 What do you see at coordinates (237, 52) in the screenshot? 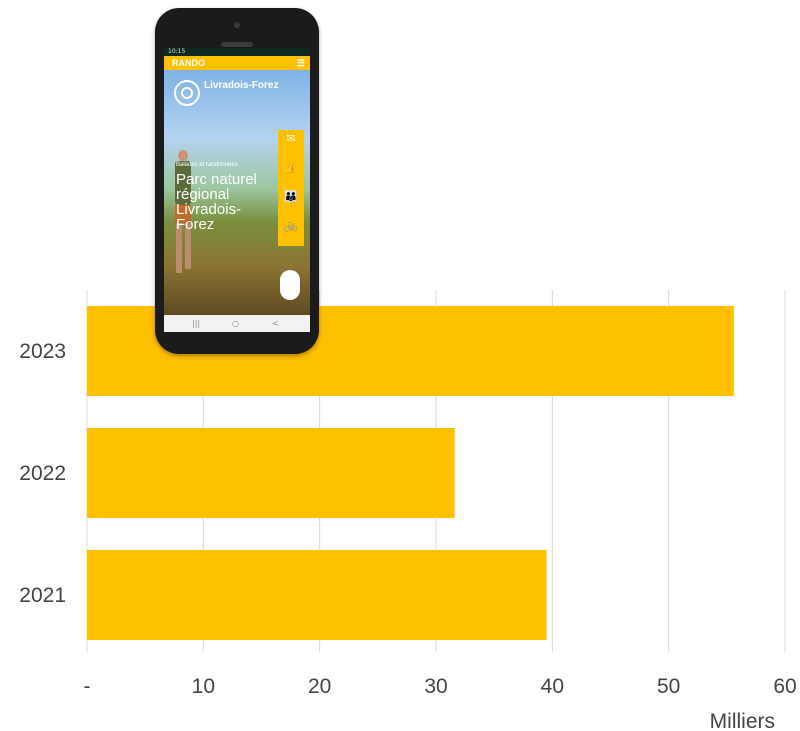
I see `status-bar: 10:15` at bounding box center [237, 52].